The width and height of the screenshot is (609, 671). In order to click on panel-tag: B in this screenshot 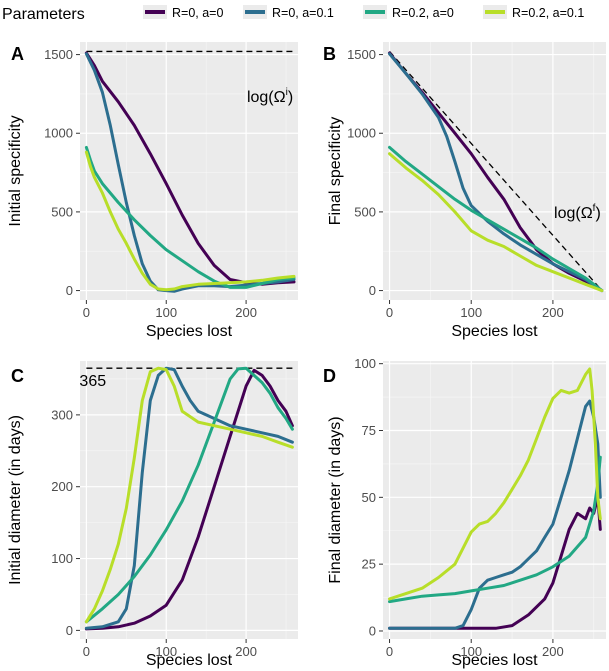, I will do `click(329, 54)`.